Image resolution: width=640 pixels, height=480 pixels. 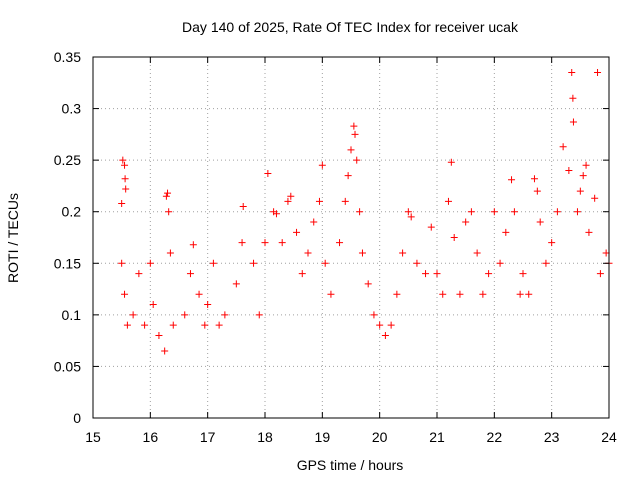 What do you see at coordinates (495, 437) in the screenshot?
I see `x-tick-label: 22` at bounding box center [495, 437].